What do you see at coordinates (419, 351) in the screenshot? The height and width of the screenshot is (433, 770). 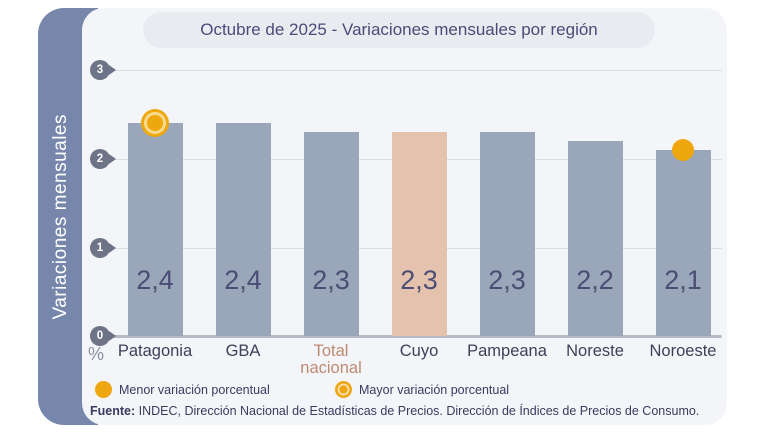 I see `x-label-cuyo: Cuyo` at bounding box center [419, 351].